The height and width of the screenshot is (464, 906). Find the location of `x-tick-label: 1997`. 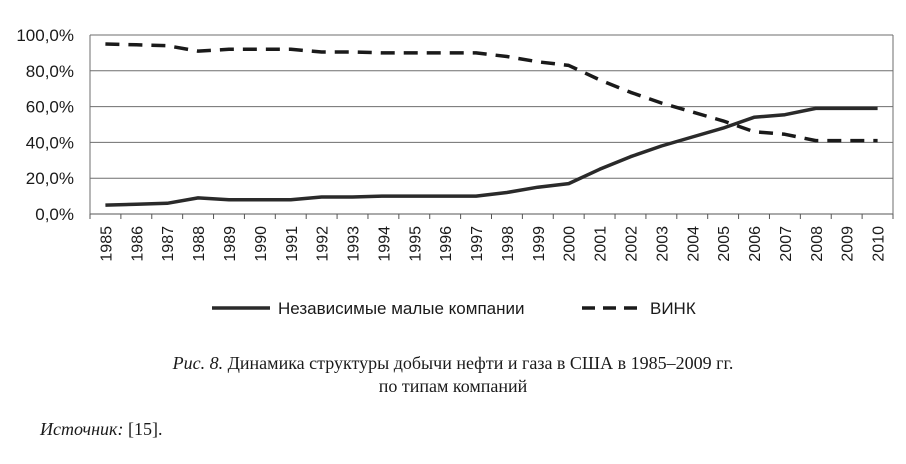

x-tick-label: 1997 is located at coordinates (477, 244).